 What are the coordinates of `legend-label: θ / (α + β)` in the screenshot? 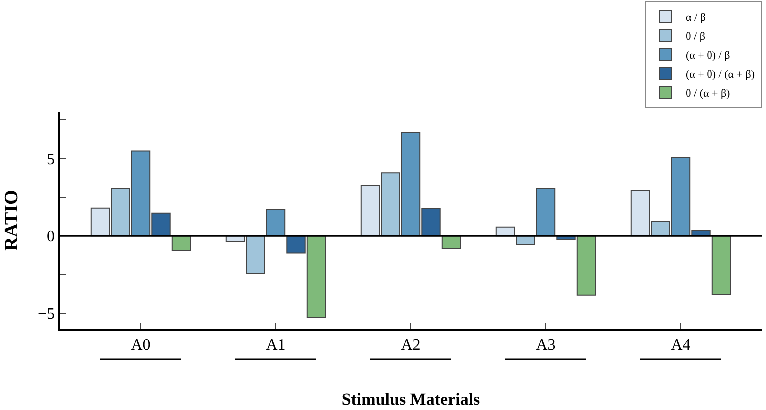 It's located at (708, 94).